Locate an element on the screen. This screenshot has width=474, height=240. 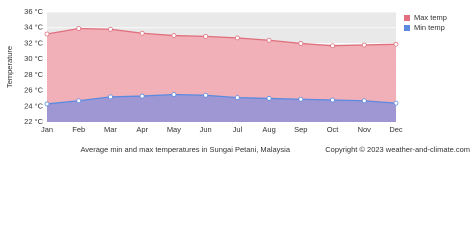
x-tick-label: Jun is located at coordinates (206, 129).